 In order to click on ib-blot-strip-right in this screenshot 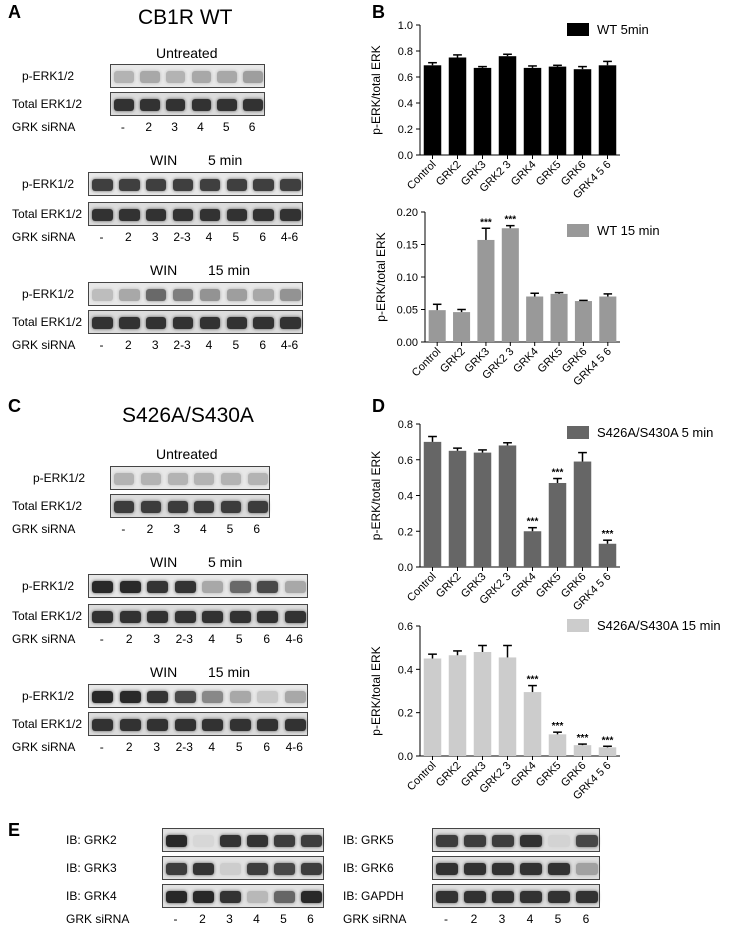, I will do `click(516, 896)`.